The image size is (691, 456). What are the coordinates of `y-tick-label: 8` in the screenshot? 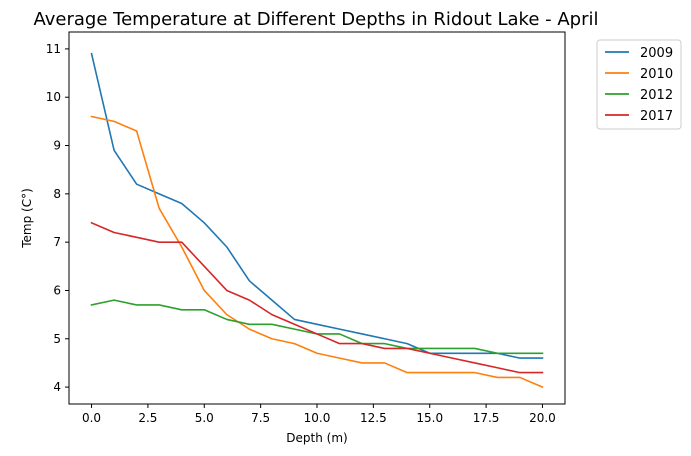 It's located at (57, 194).